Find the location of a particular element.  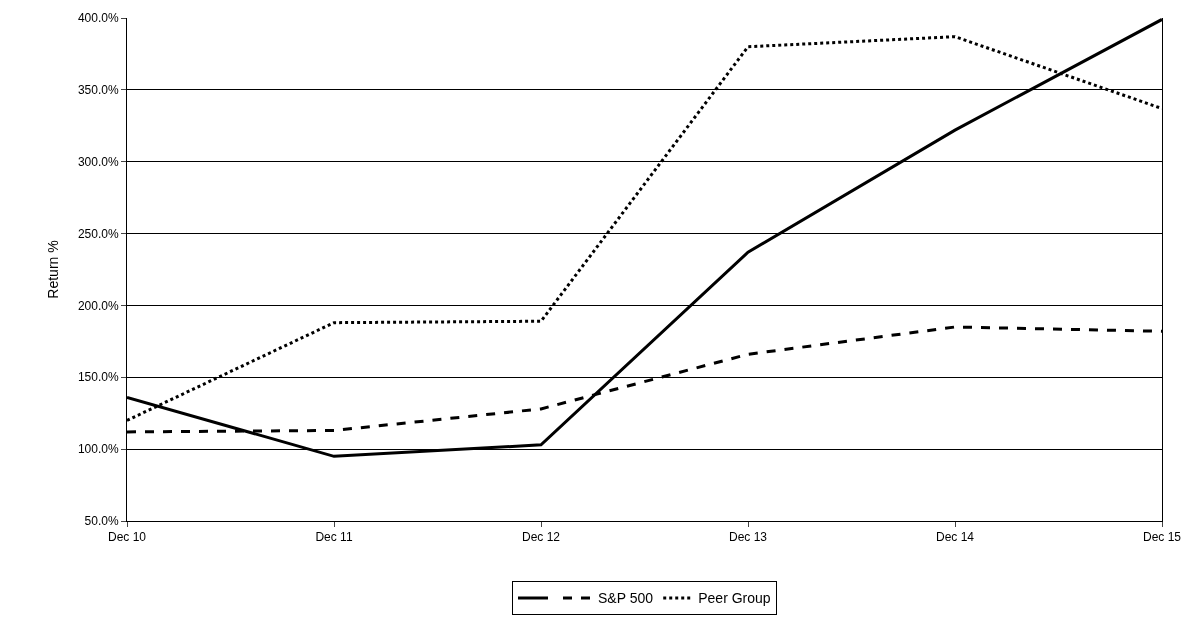

y-tick-label: 350.0% is located at coordinates (98, 90).